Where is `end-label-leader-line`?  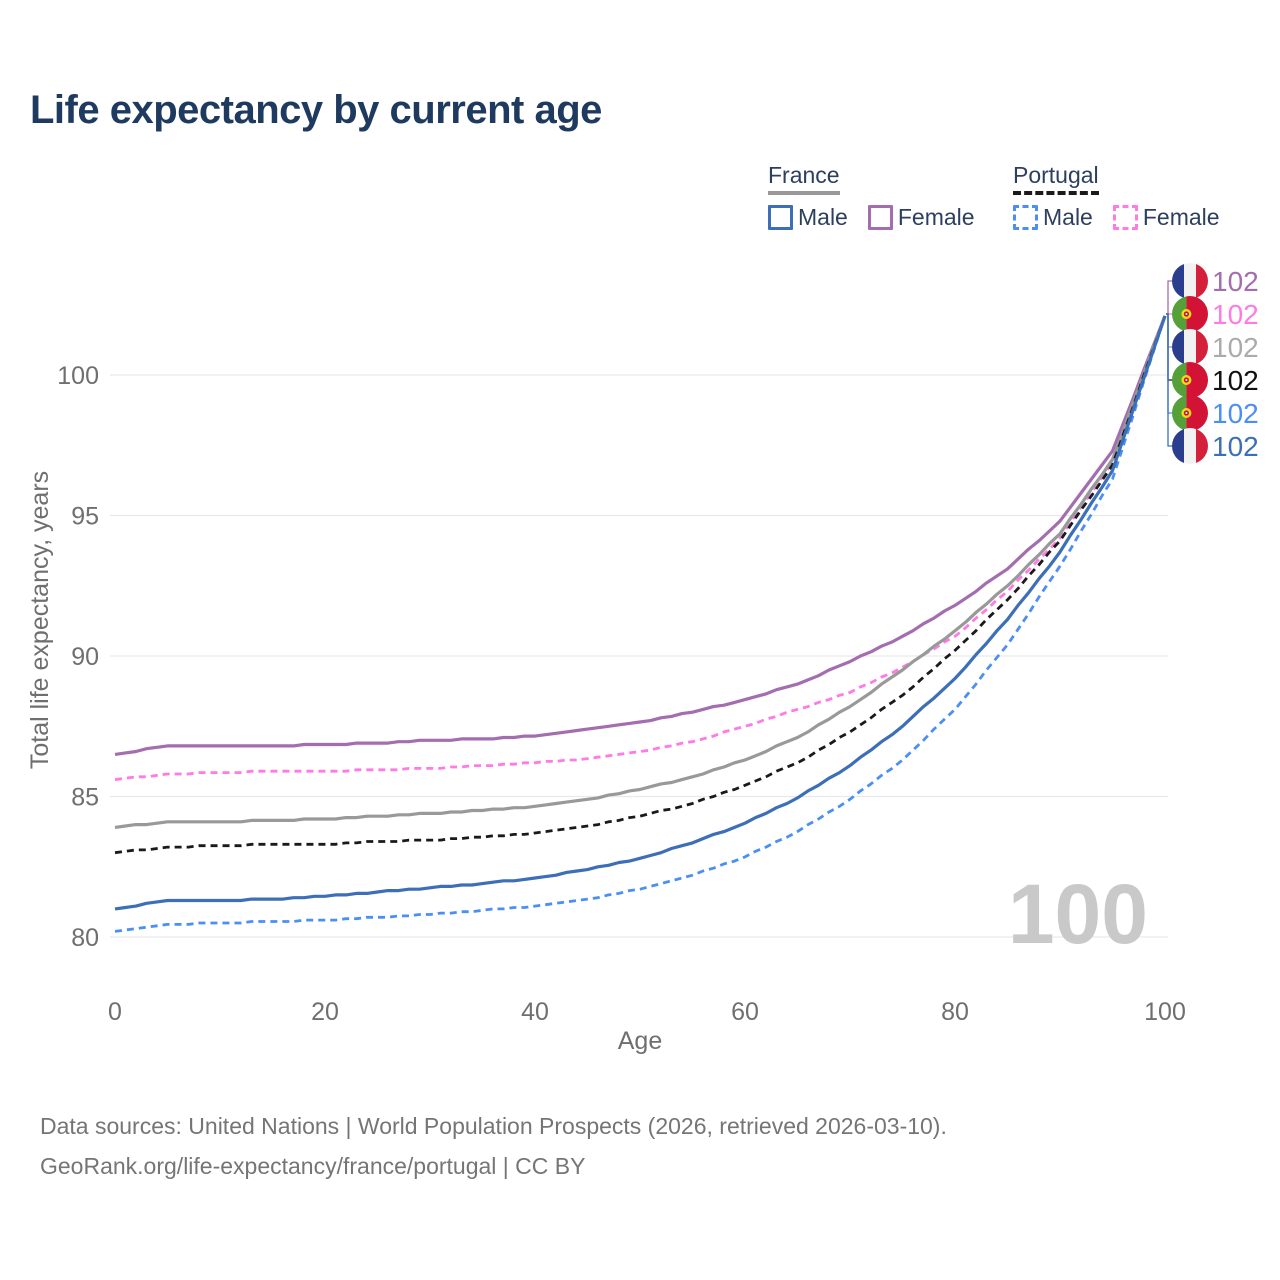
end-label-leader-line is located at coordinates (1170, 380).